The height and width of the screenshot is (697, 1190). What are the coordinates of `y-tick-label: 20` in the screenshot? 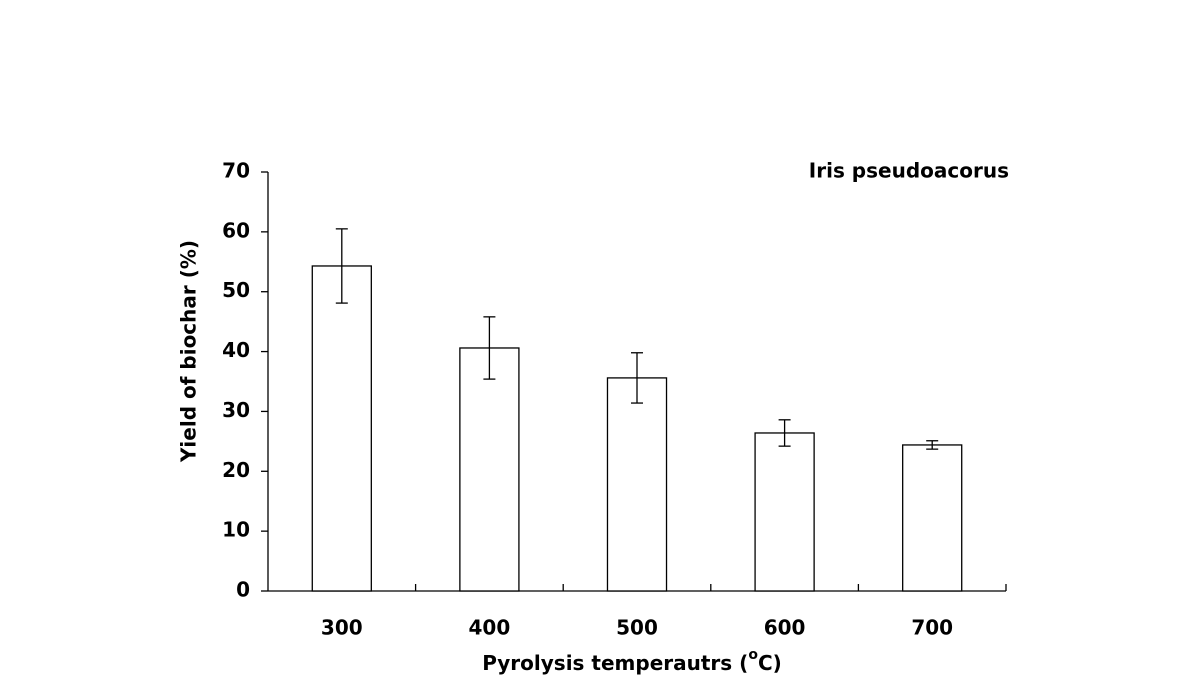 It's located at (236, 470).